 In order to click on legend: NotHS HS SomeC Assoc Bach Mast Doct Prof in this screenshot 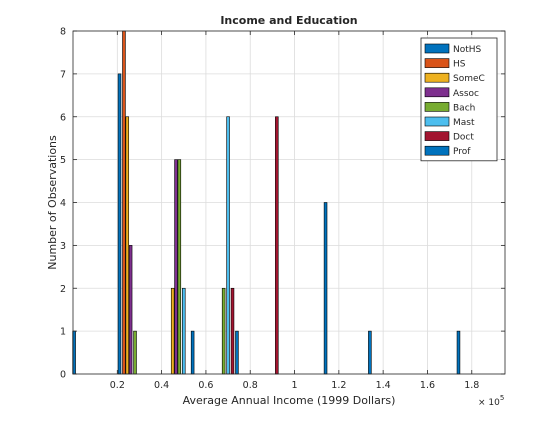, I will do `click(459, 99)`.